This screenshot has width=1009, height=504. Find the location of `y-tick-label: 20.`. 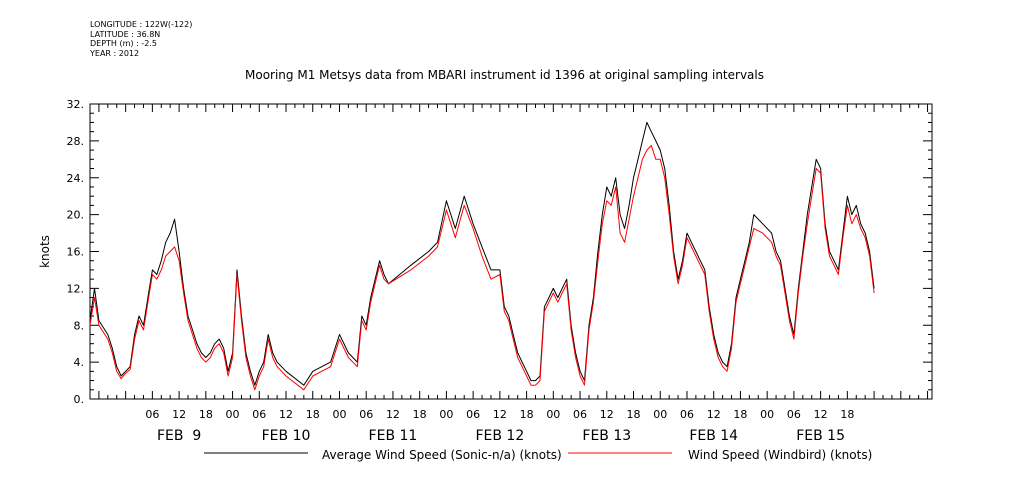

y-tick-label: 20. is located at coordinates (76, 215).